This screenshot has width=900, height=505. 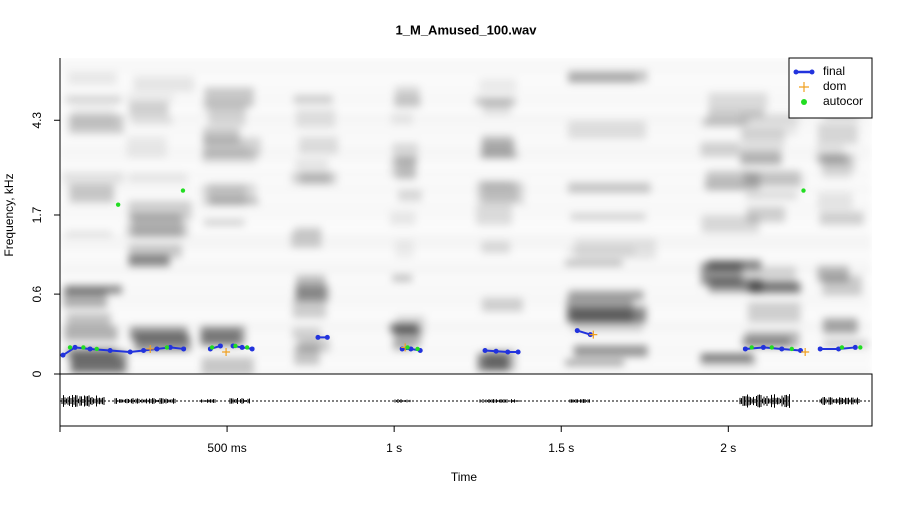 What do you see at coordinates (226, 448) in the screenshot?
I see `x-tick-label: 500 ms` at bounding box center [226, 448].